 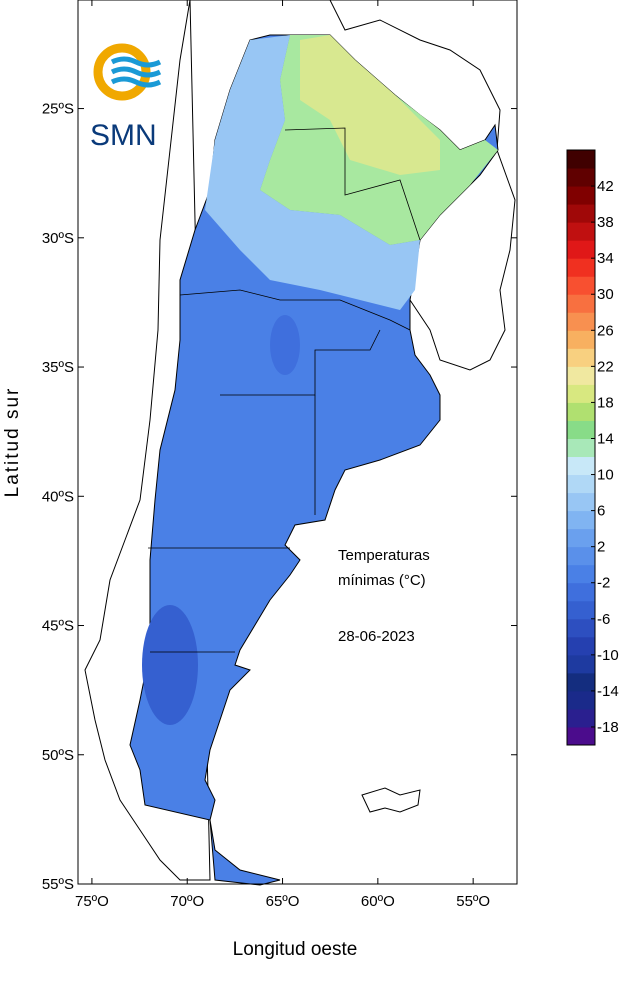 What do you see at coordinates (384, 555) in the screenshot?
I see `annotation: Temperaturas` at bounding box center [384, 555].